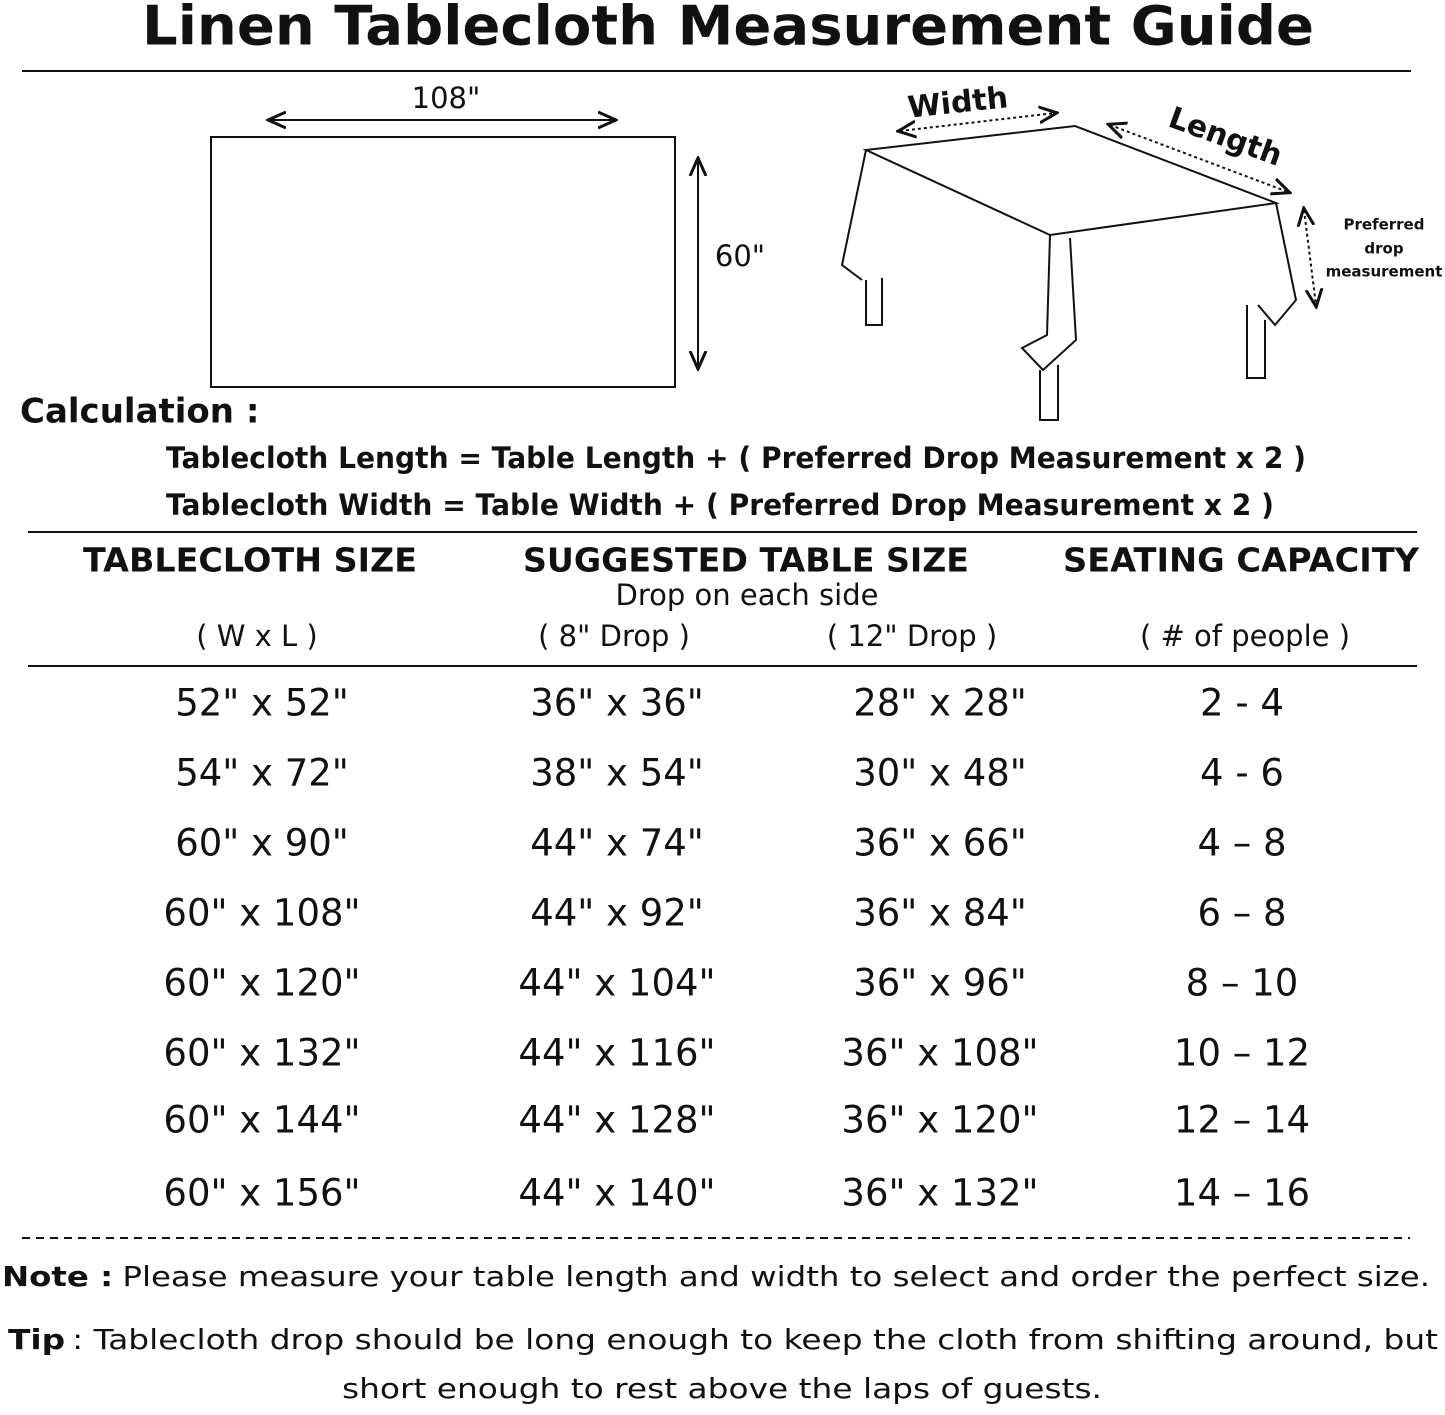 This screenshot has height=1415, width=1445. I want to click on table-cell: 44" x 140", so click(616, 1193).